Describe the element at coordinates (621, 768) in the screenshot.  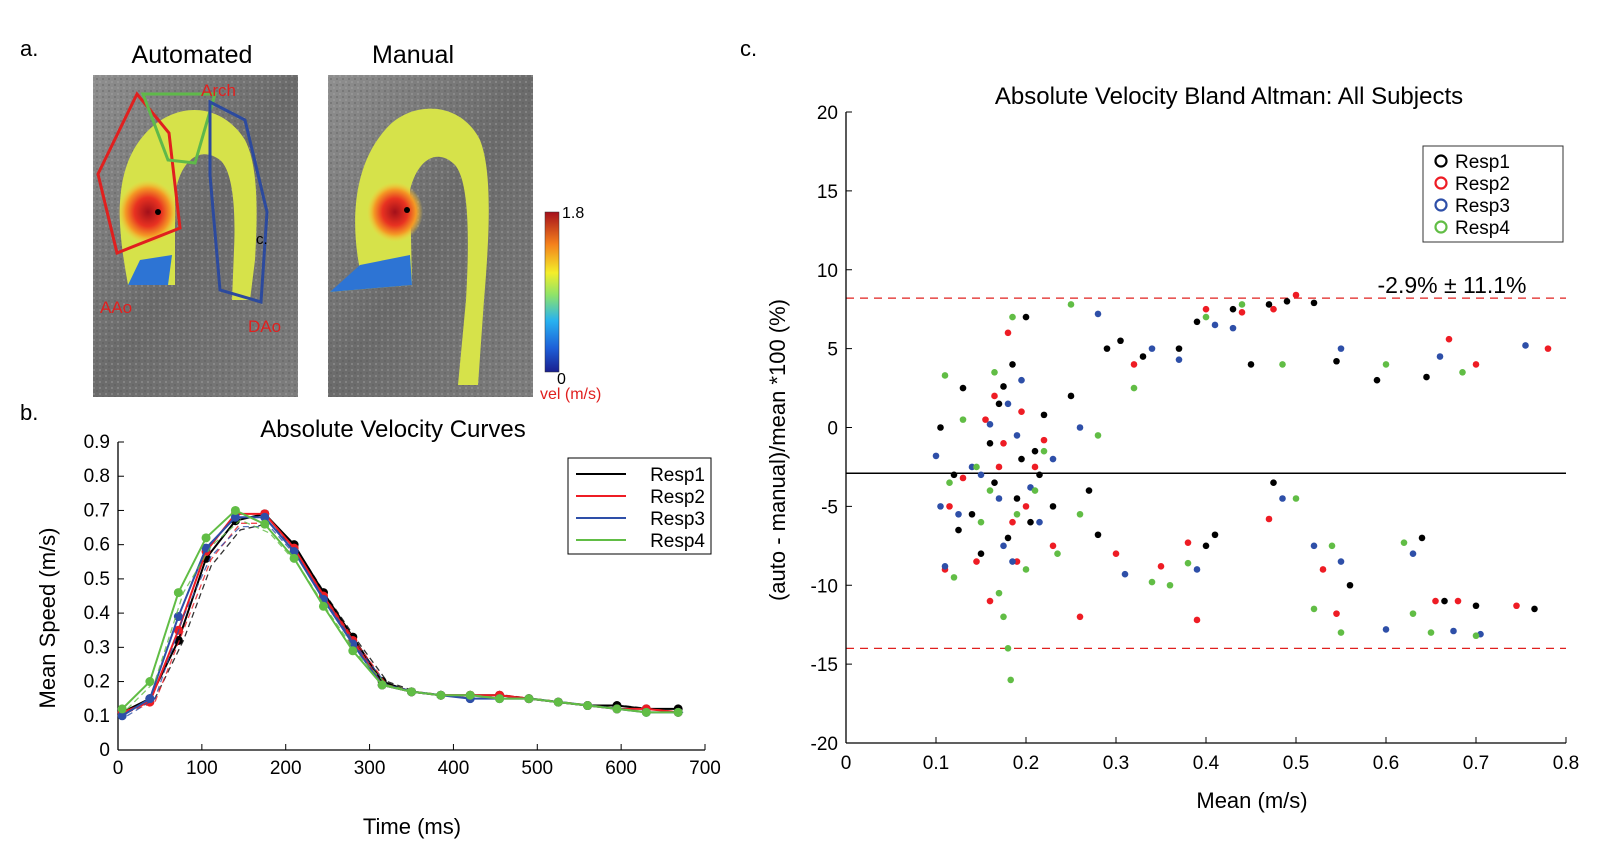
I see `panel-b-x-tick-label: 600` at that location.